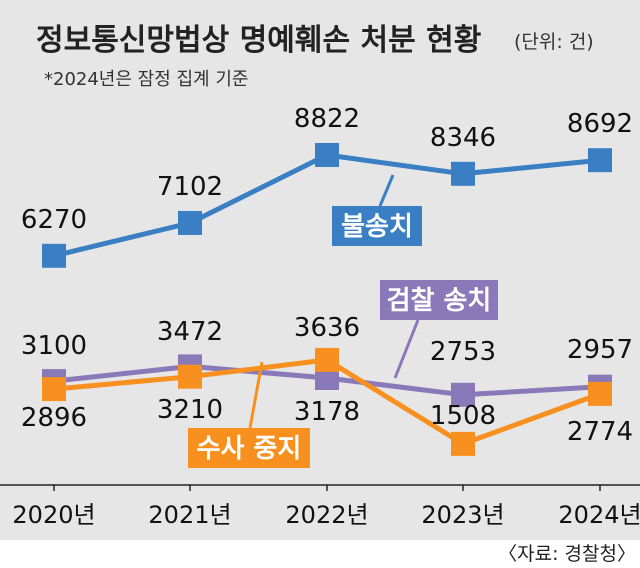  I want to click on source-label: 〈자료: 경찰청〉, so click(567, 554).